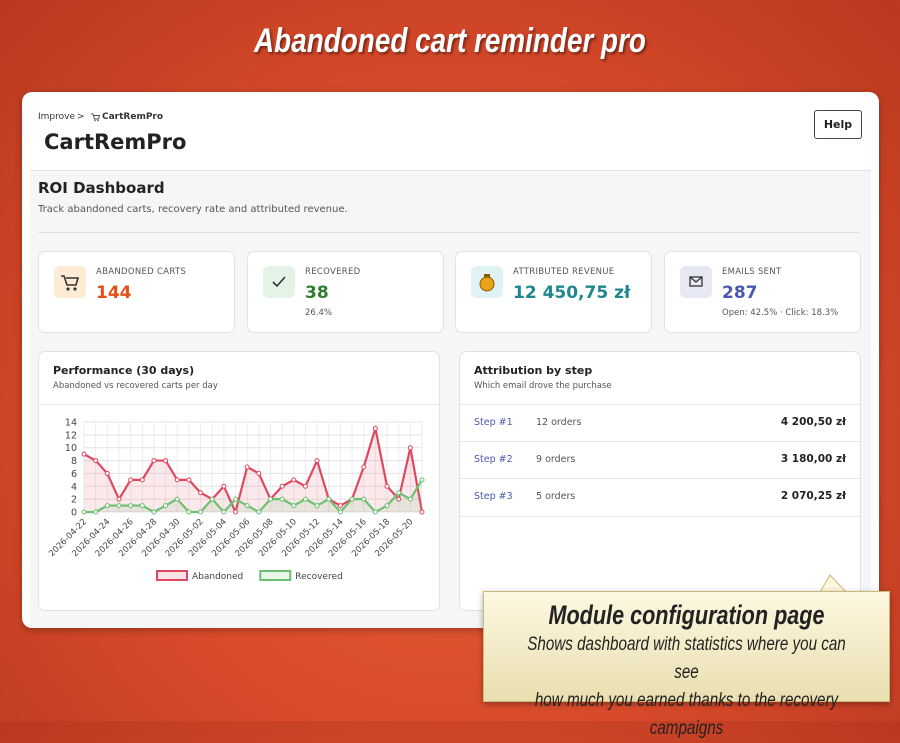 The height and width of the screenshot is (743, 900). What do you see at coordinates (556, 496) in the screenshot?
I see `orders: 5 orders` at bounding box center [556, 496].